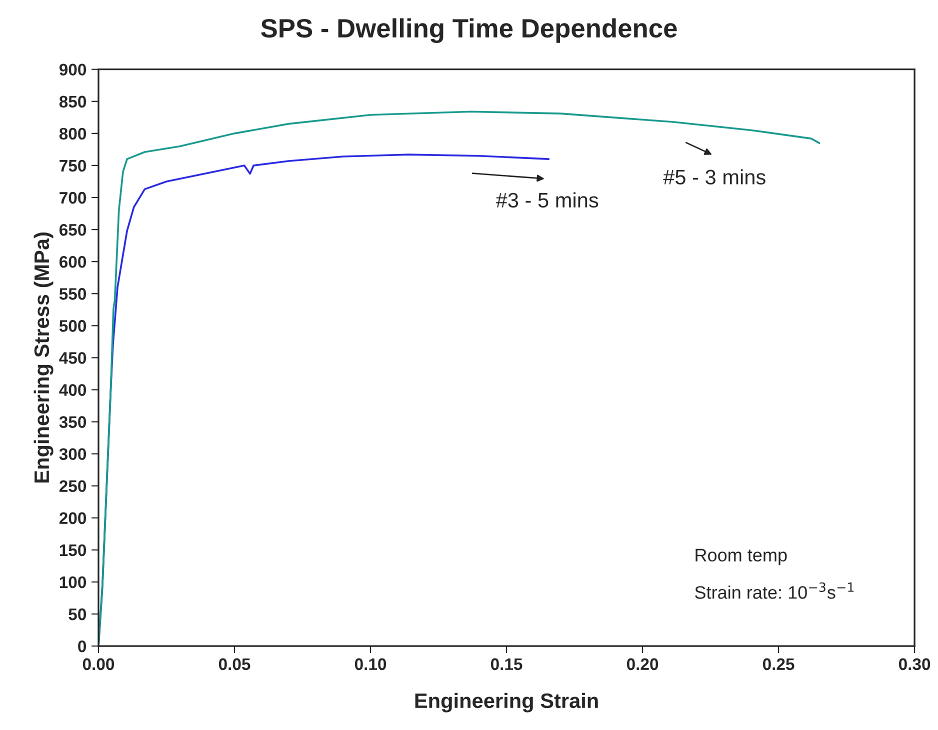  What do you see at coordinates (72, 134) in the screenshot?
I see `y-tick-label: 800` at bounding box center [72, 134].